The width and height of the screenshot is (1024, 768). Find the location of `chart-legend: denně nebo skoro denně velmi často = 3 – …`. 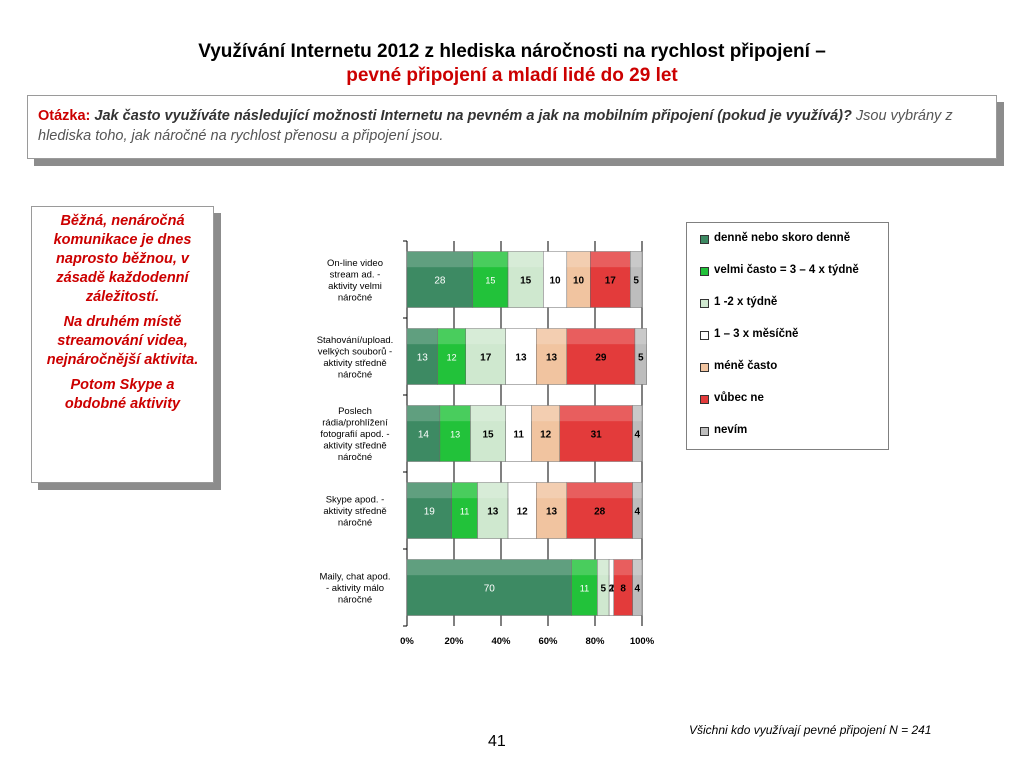

chart-legend: denně nebo skoro denně velmi často = 3 – … is located at coordinates (787, 336).